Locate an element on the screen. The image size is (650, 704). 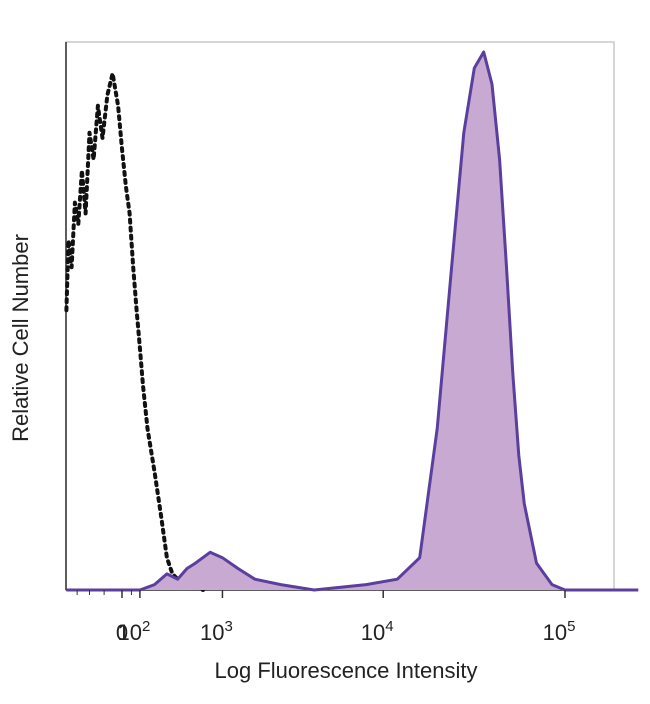
x-tick-label: 10³ is located at coordinates (216, 631).